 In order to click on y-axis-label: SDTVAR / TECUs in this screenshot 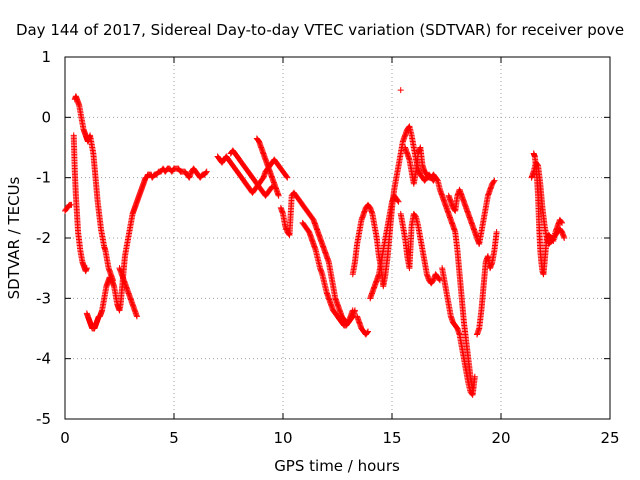, I will do `click(14, 237)`.